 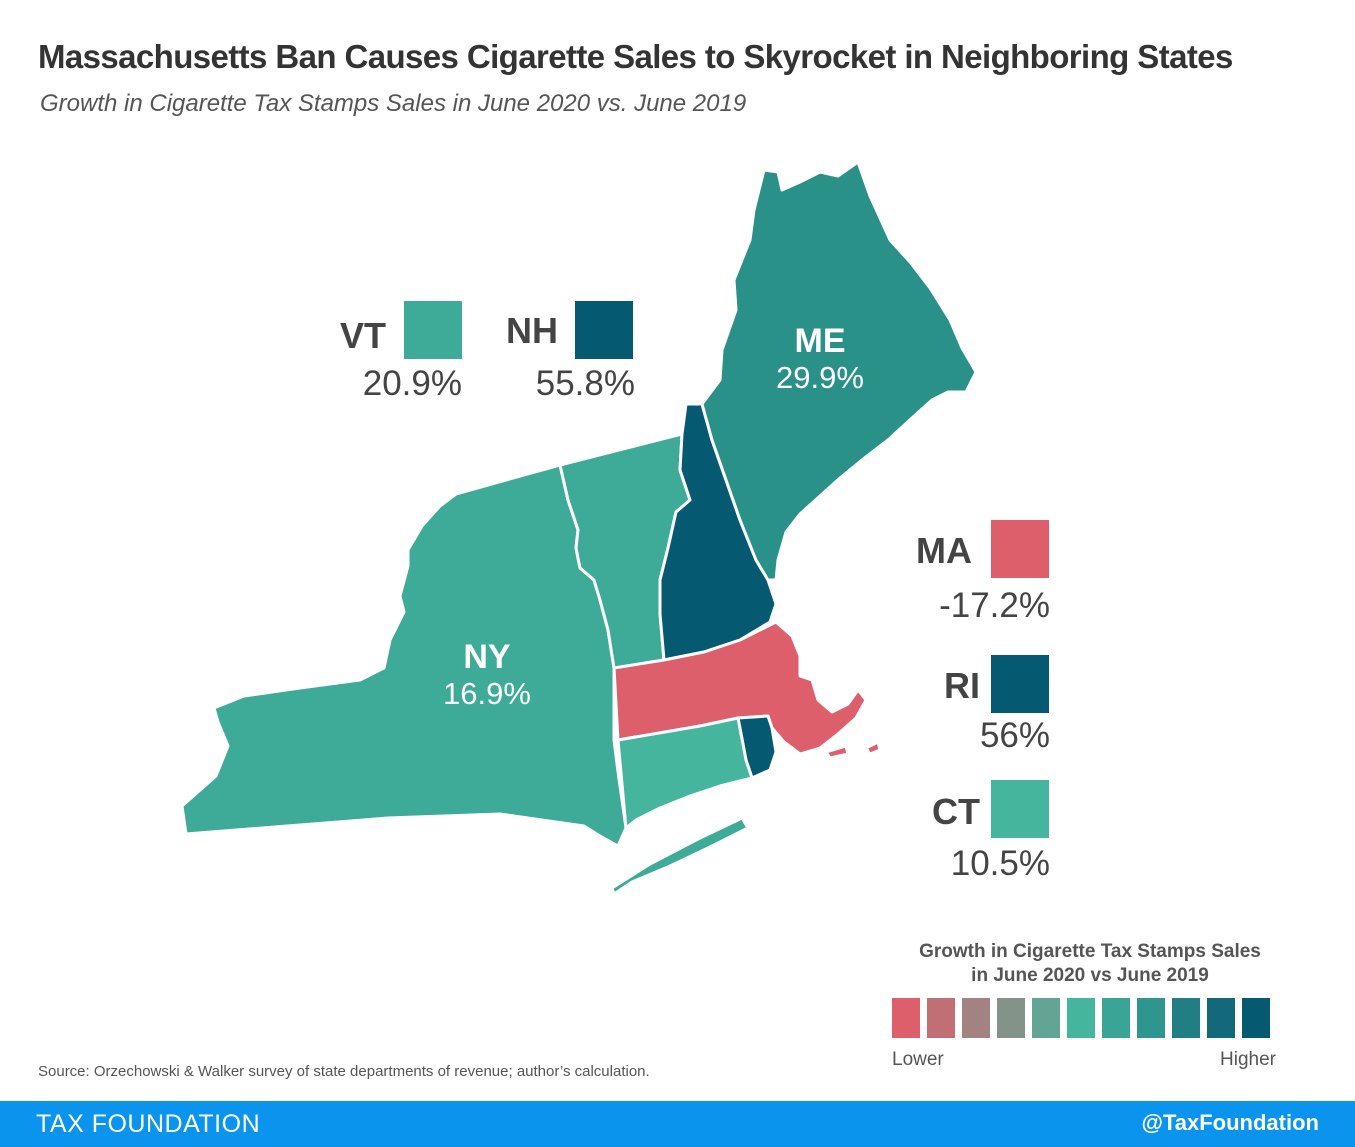 What do you see at coordinates (820, 341) in the screenshot?
I see `label-me-abbr: ME` at bounding box center [820, 341].